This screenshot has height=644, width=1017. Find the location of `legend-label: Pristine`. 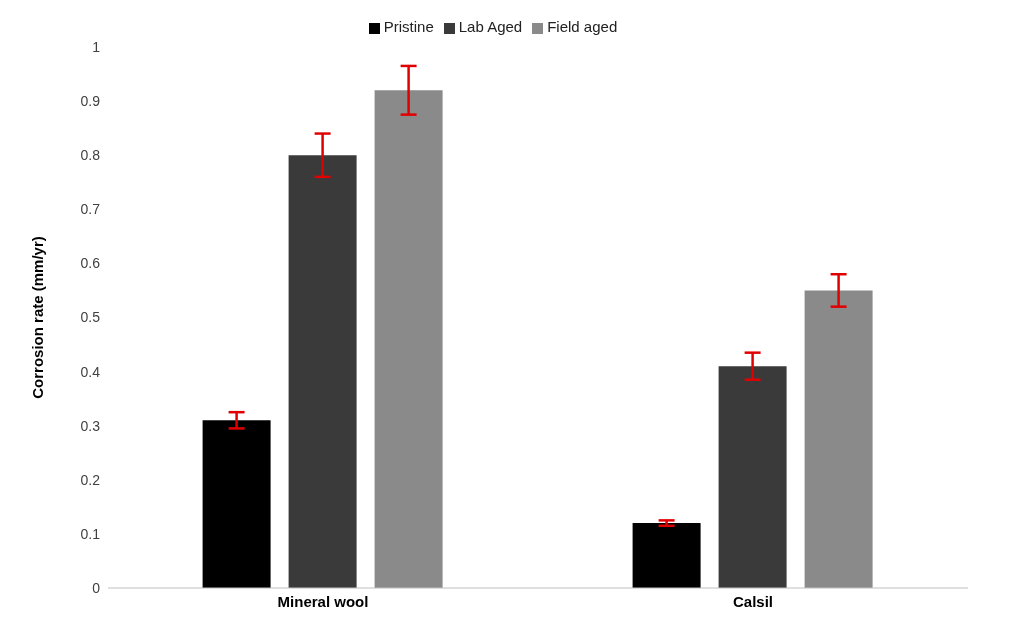

legend-label: Pristine is located at coordinates (408, 26).